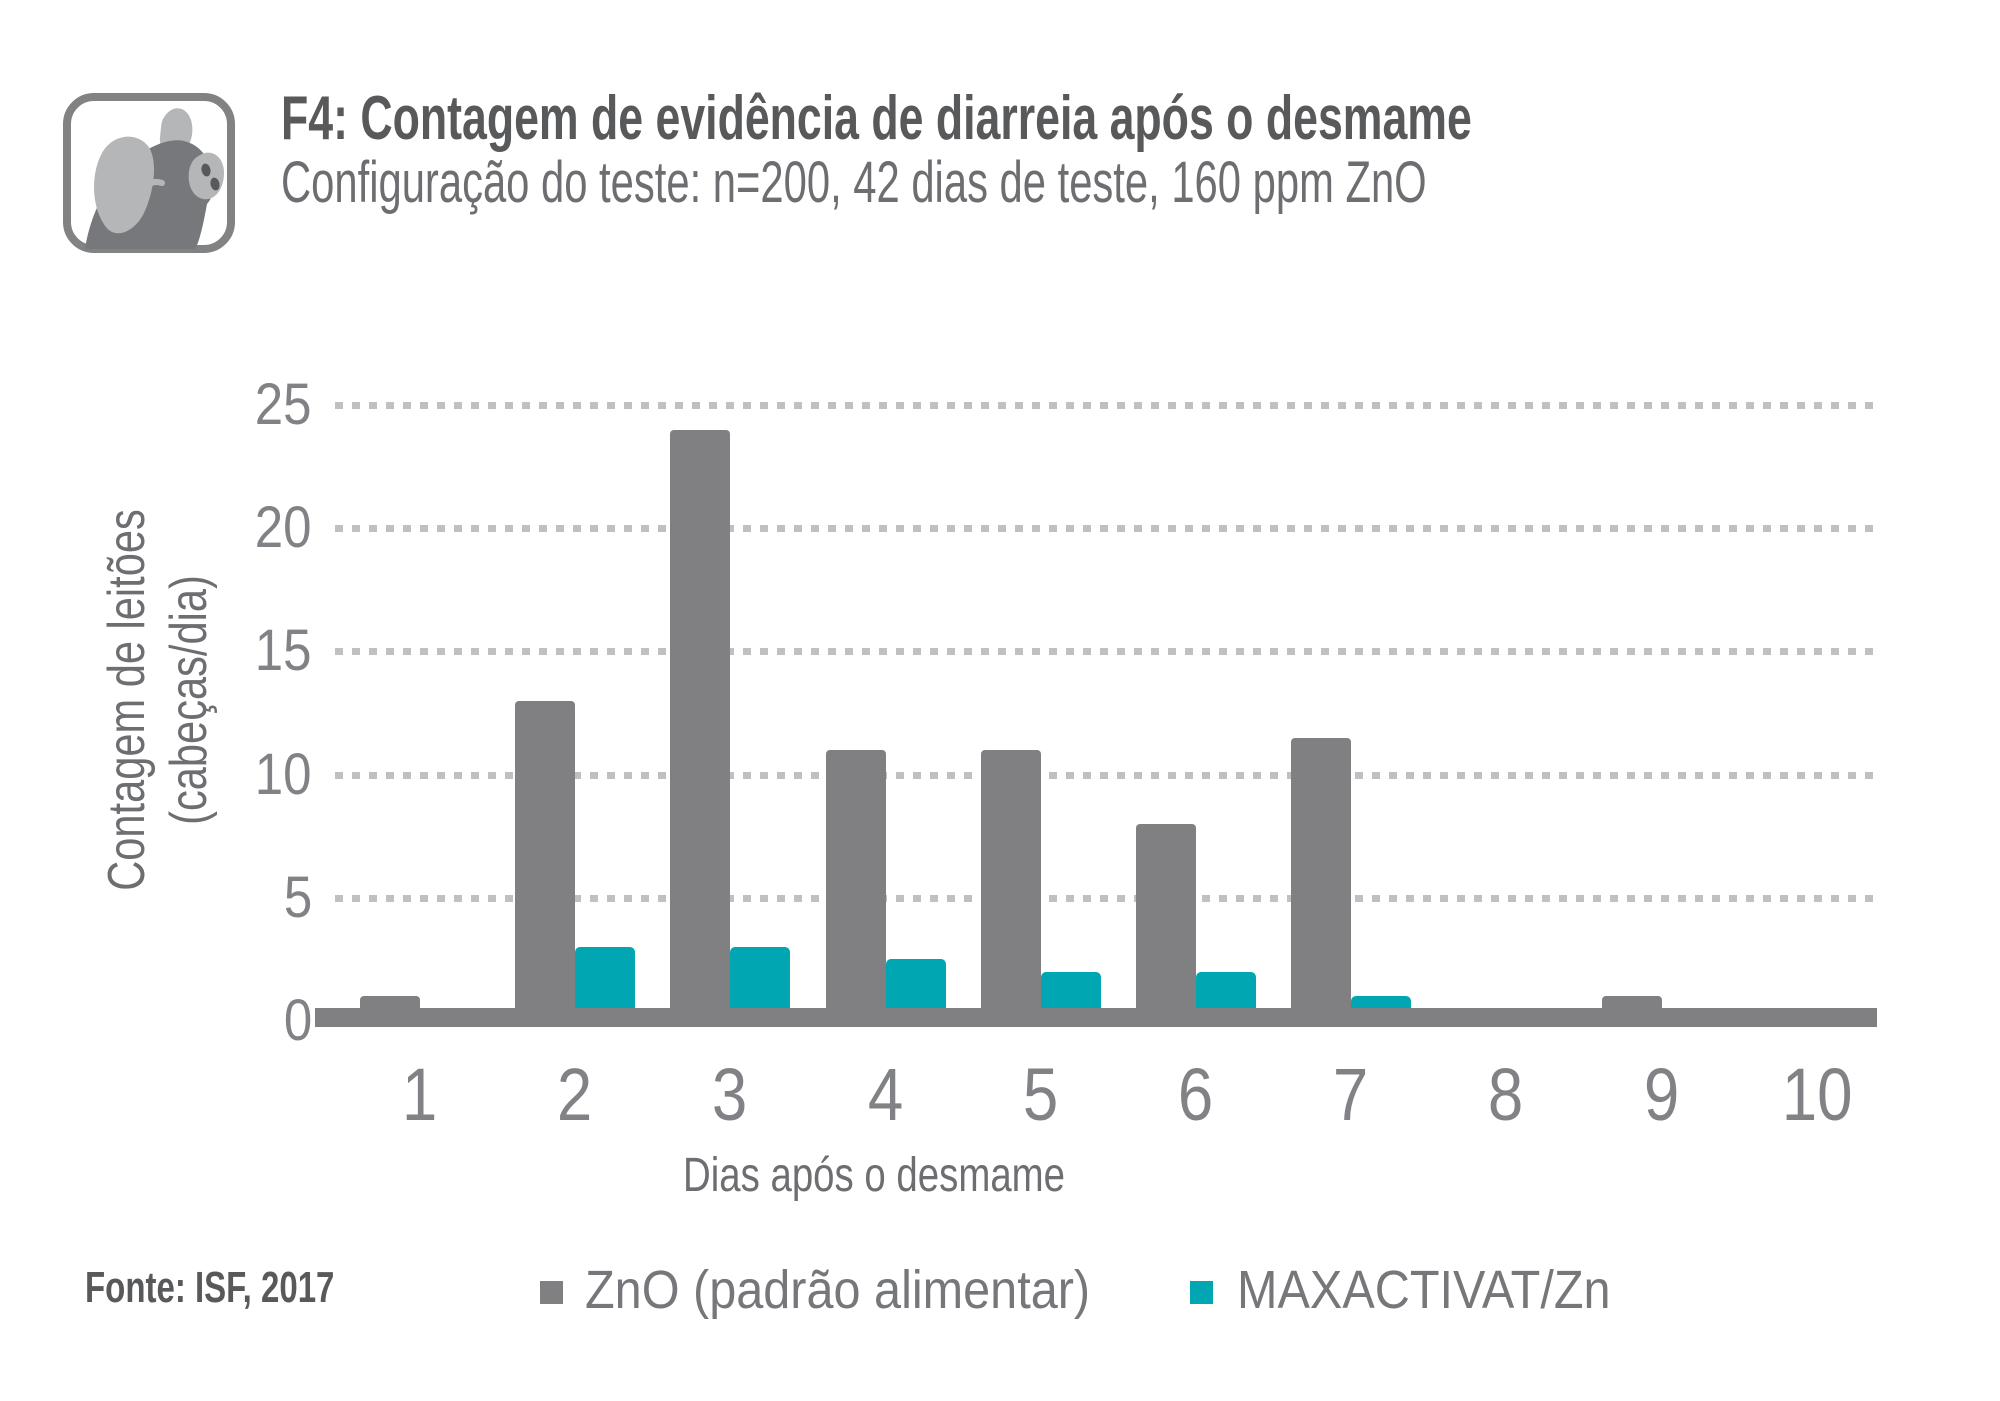  I want to click on x-tick-label-10: 10, so click(1817, 1095).